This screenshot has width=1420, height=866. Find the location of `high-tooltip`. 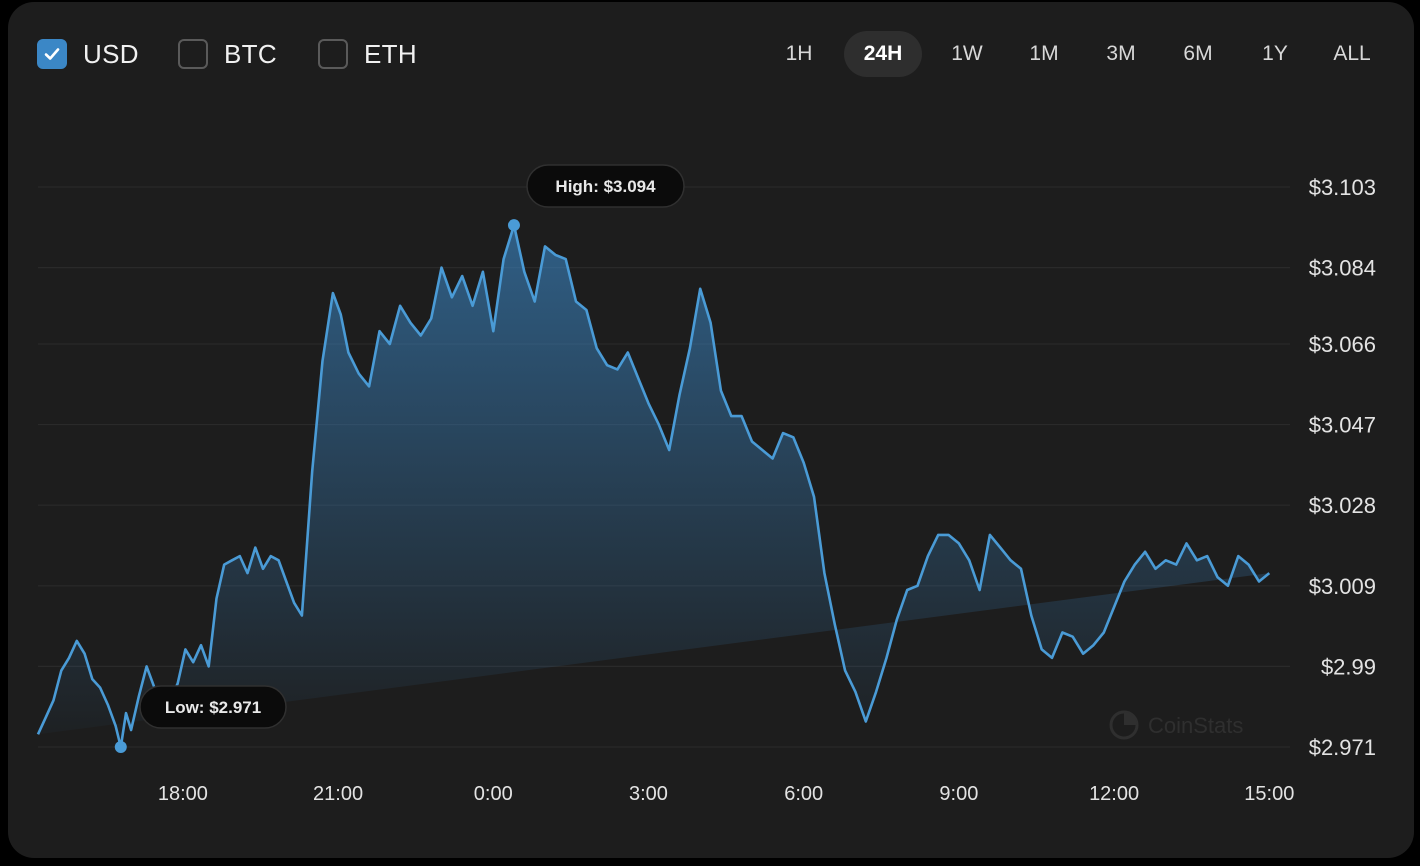

high-tooltip is located at coordinates (605, 186).